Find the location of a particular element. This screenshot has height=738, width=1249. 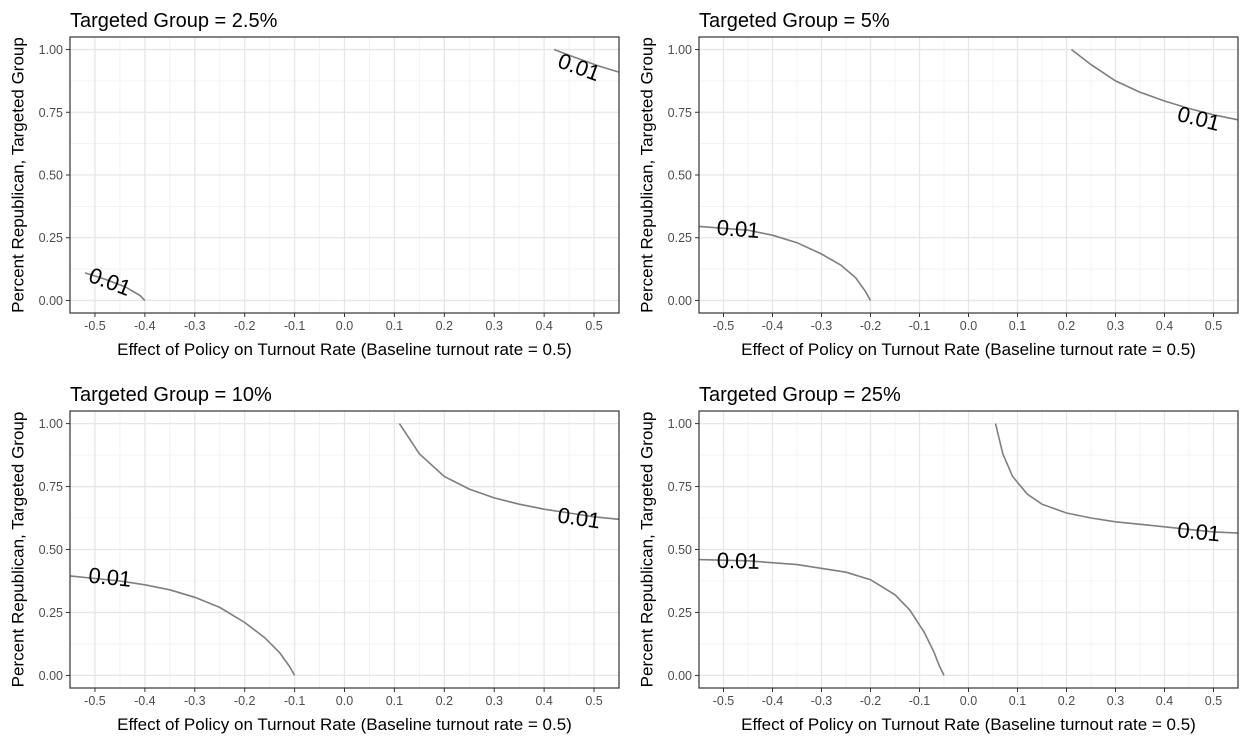

panel-title: Targeted Group = 2.5% is located at coordinates (174, 21).